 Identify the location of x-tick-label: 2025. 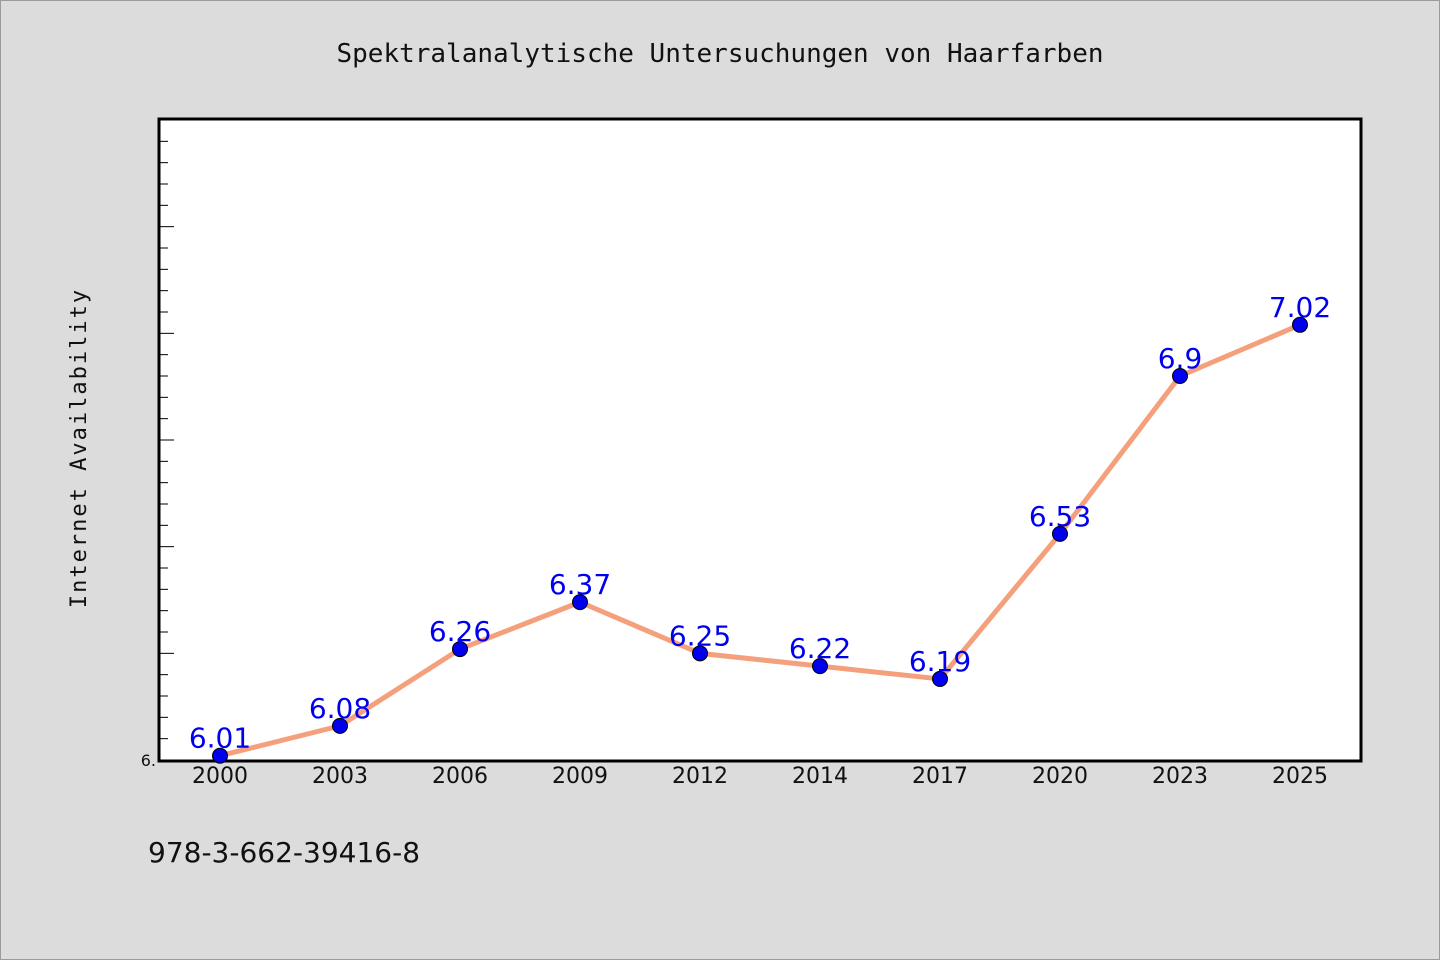
(1300, 776).